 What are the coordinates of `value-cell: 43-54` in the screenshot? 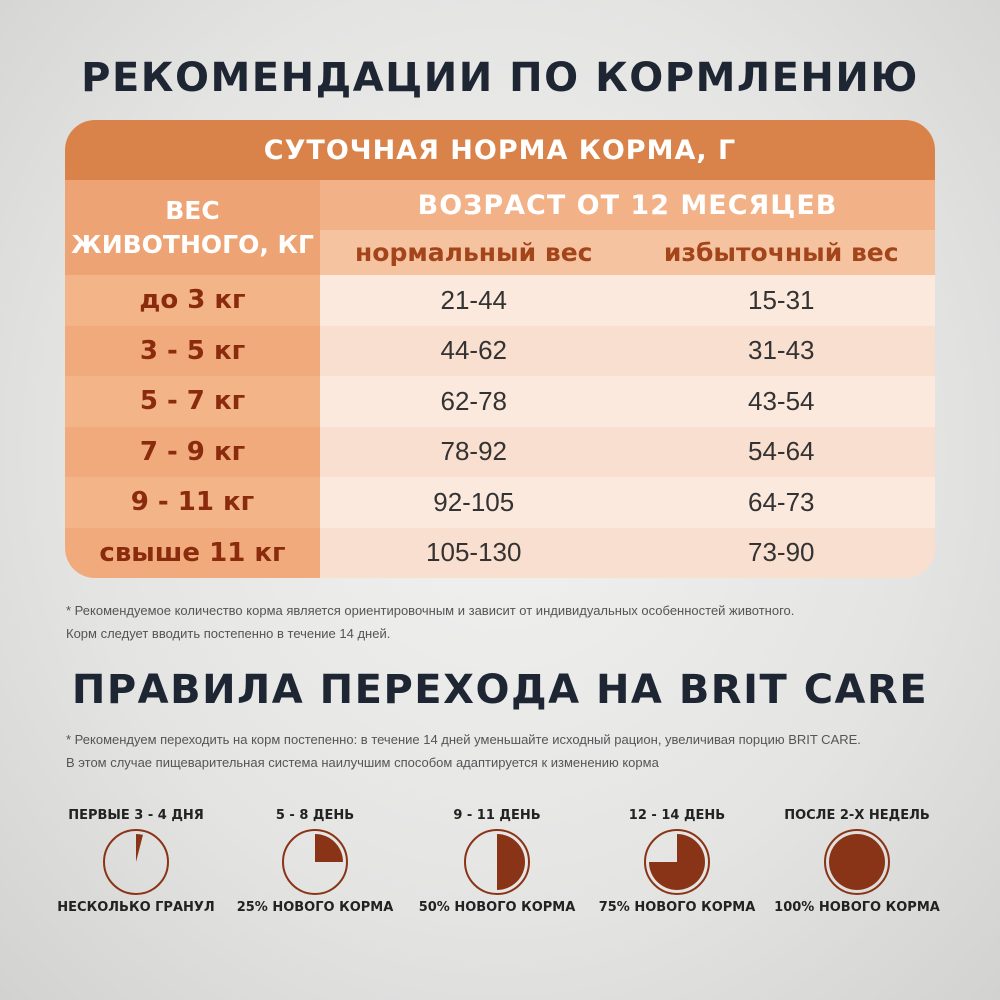 It's located at (781, 401).